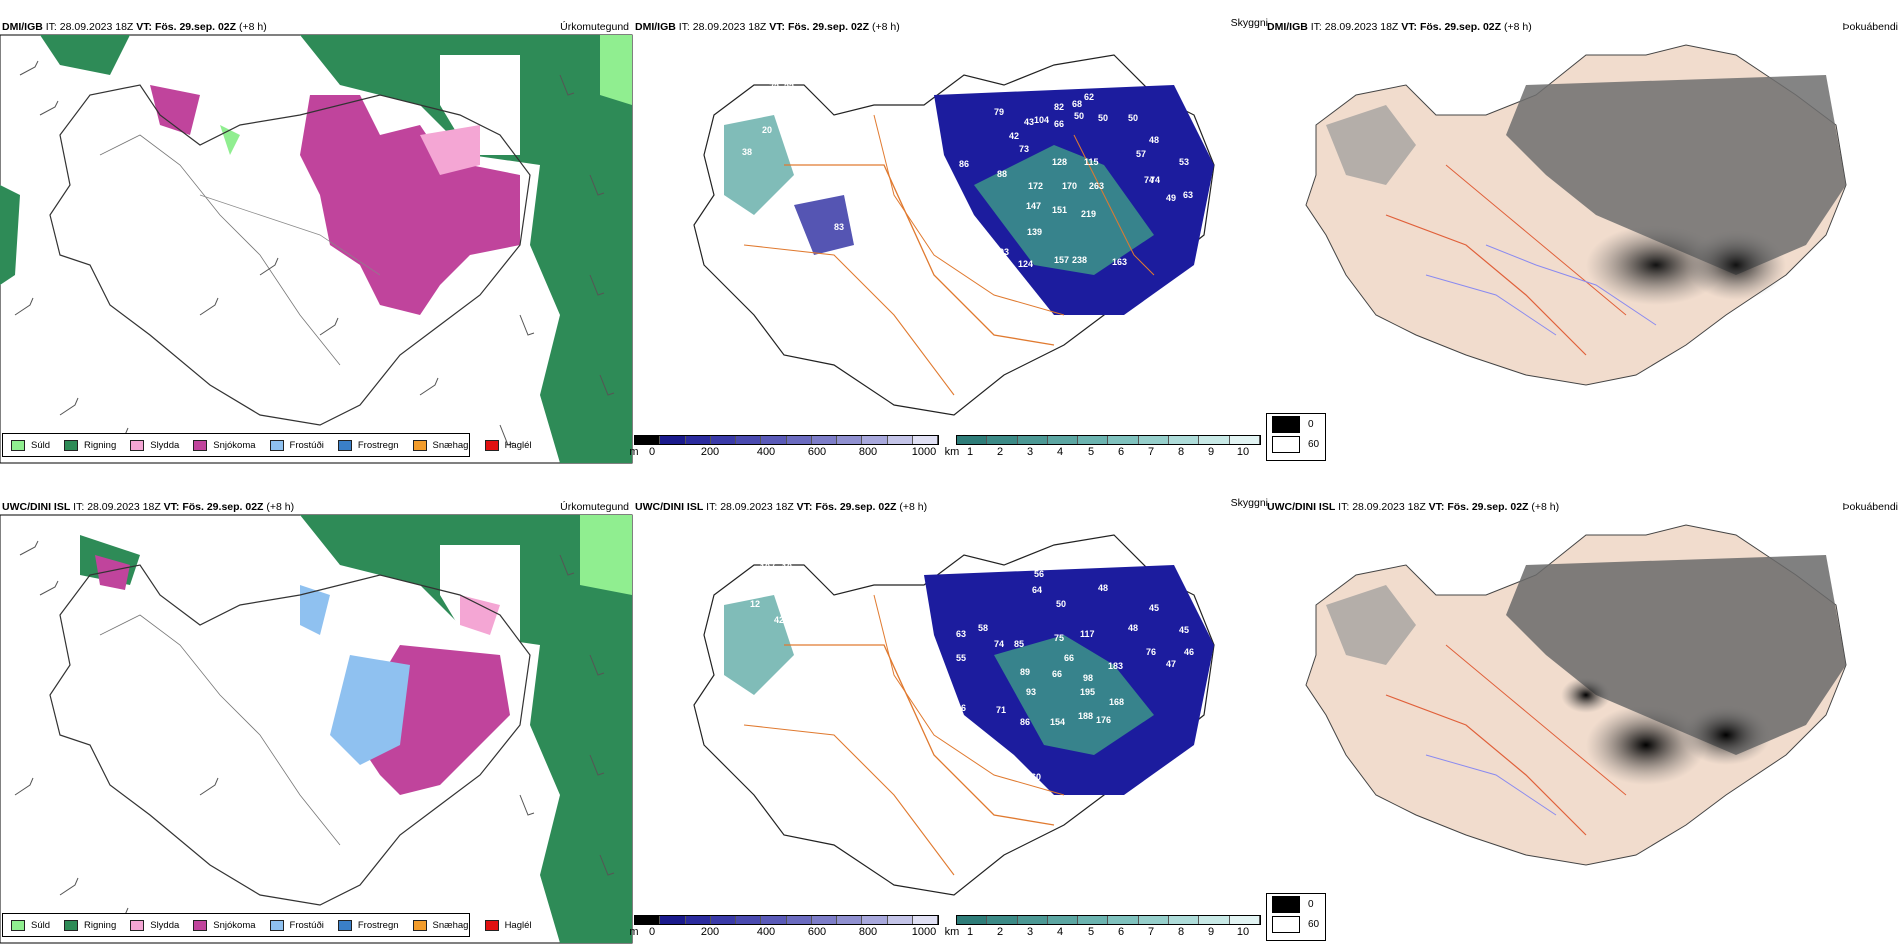 This screenshot has width=1900, height=950. I want to click on legend-item: Súld, so click(31, 925).